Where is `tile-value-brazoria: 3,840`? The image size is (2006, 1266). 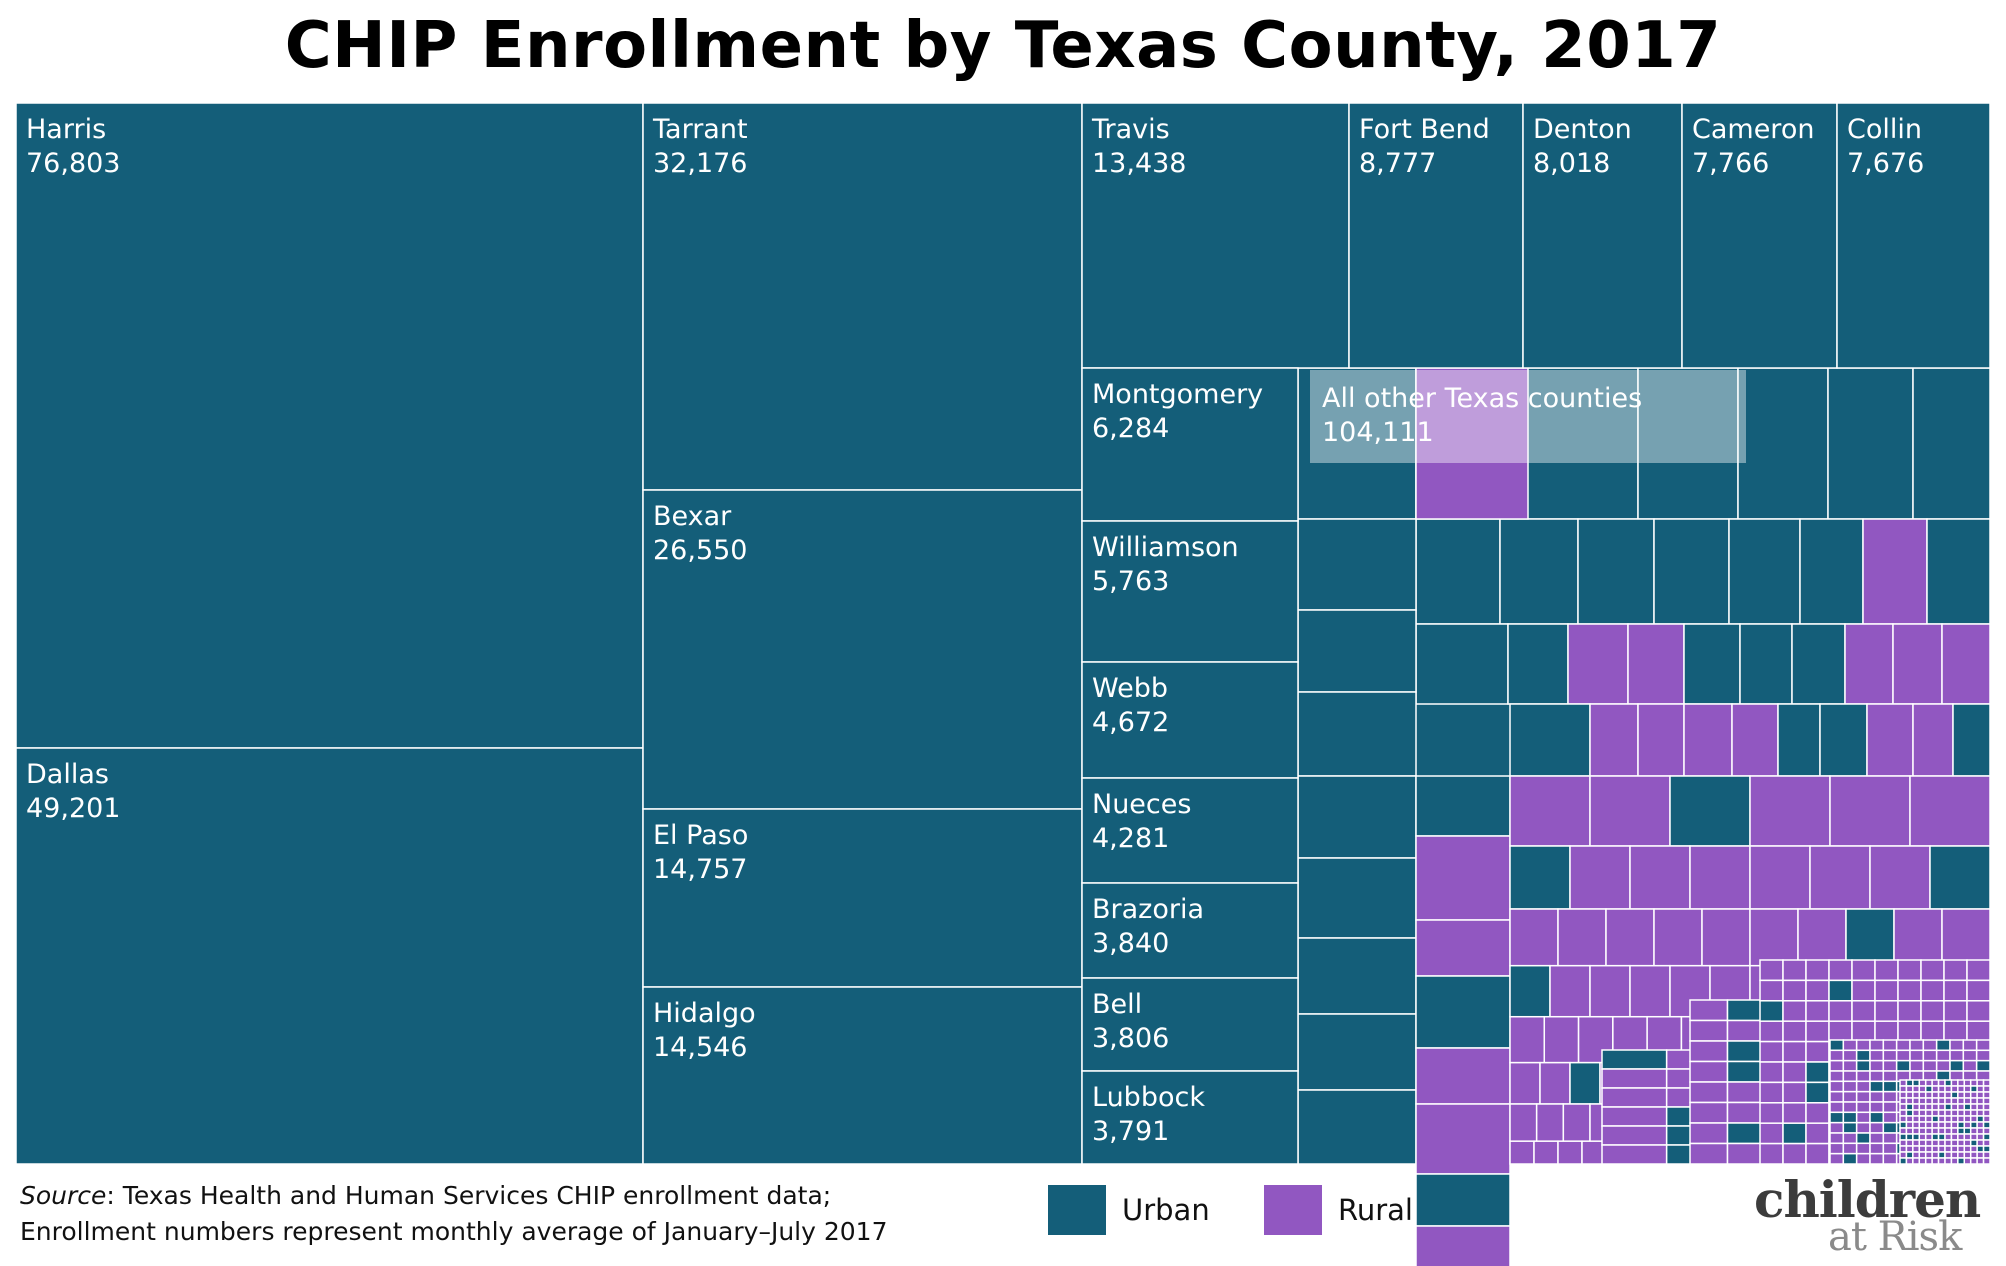 tile-value-brazoria: 3,840 is located at coordinates (1130, 943).